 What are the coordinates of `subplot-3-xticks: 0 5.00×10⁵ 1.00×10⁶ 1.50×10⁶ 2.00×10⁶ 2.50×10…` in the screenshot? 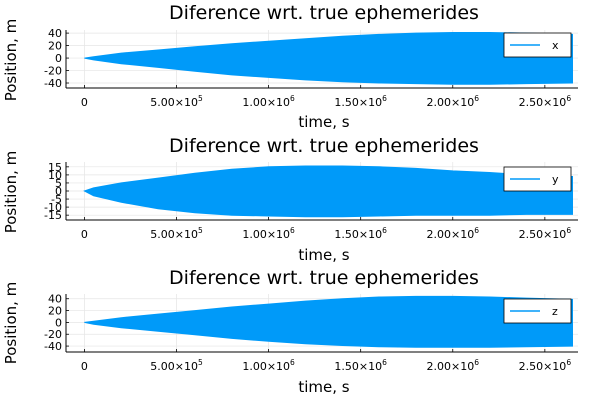 It's located at (326, 365).